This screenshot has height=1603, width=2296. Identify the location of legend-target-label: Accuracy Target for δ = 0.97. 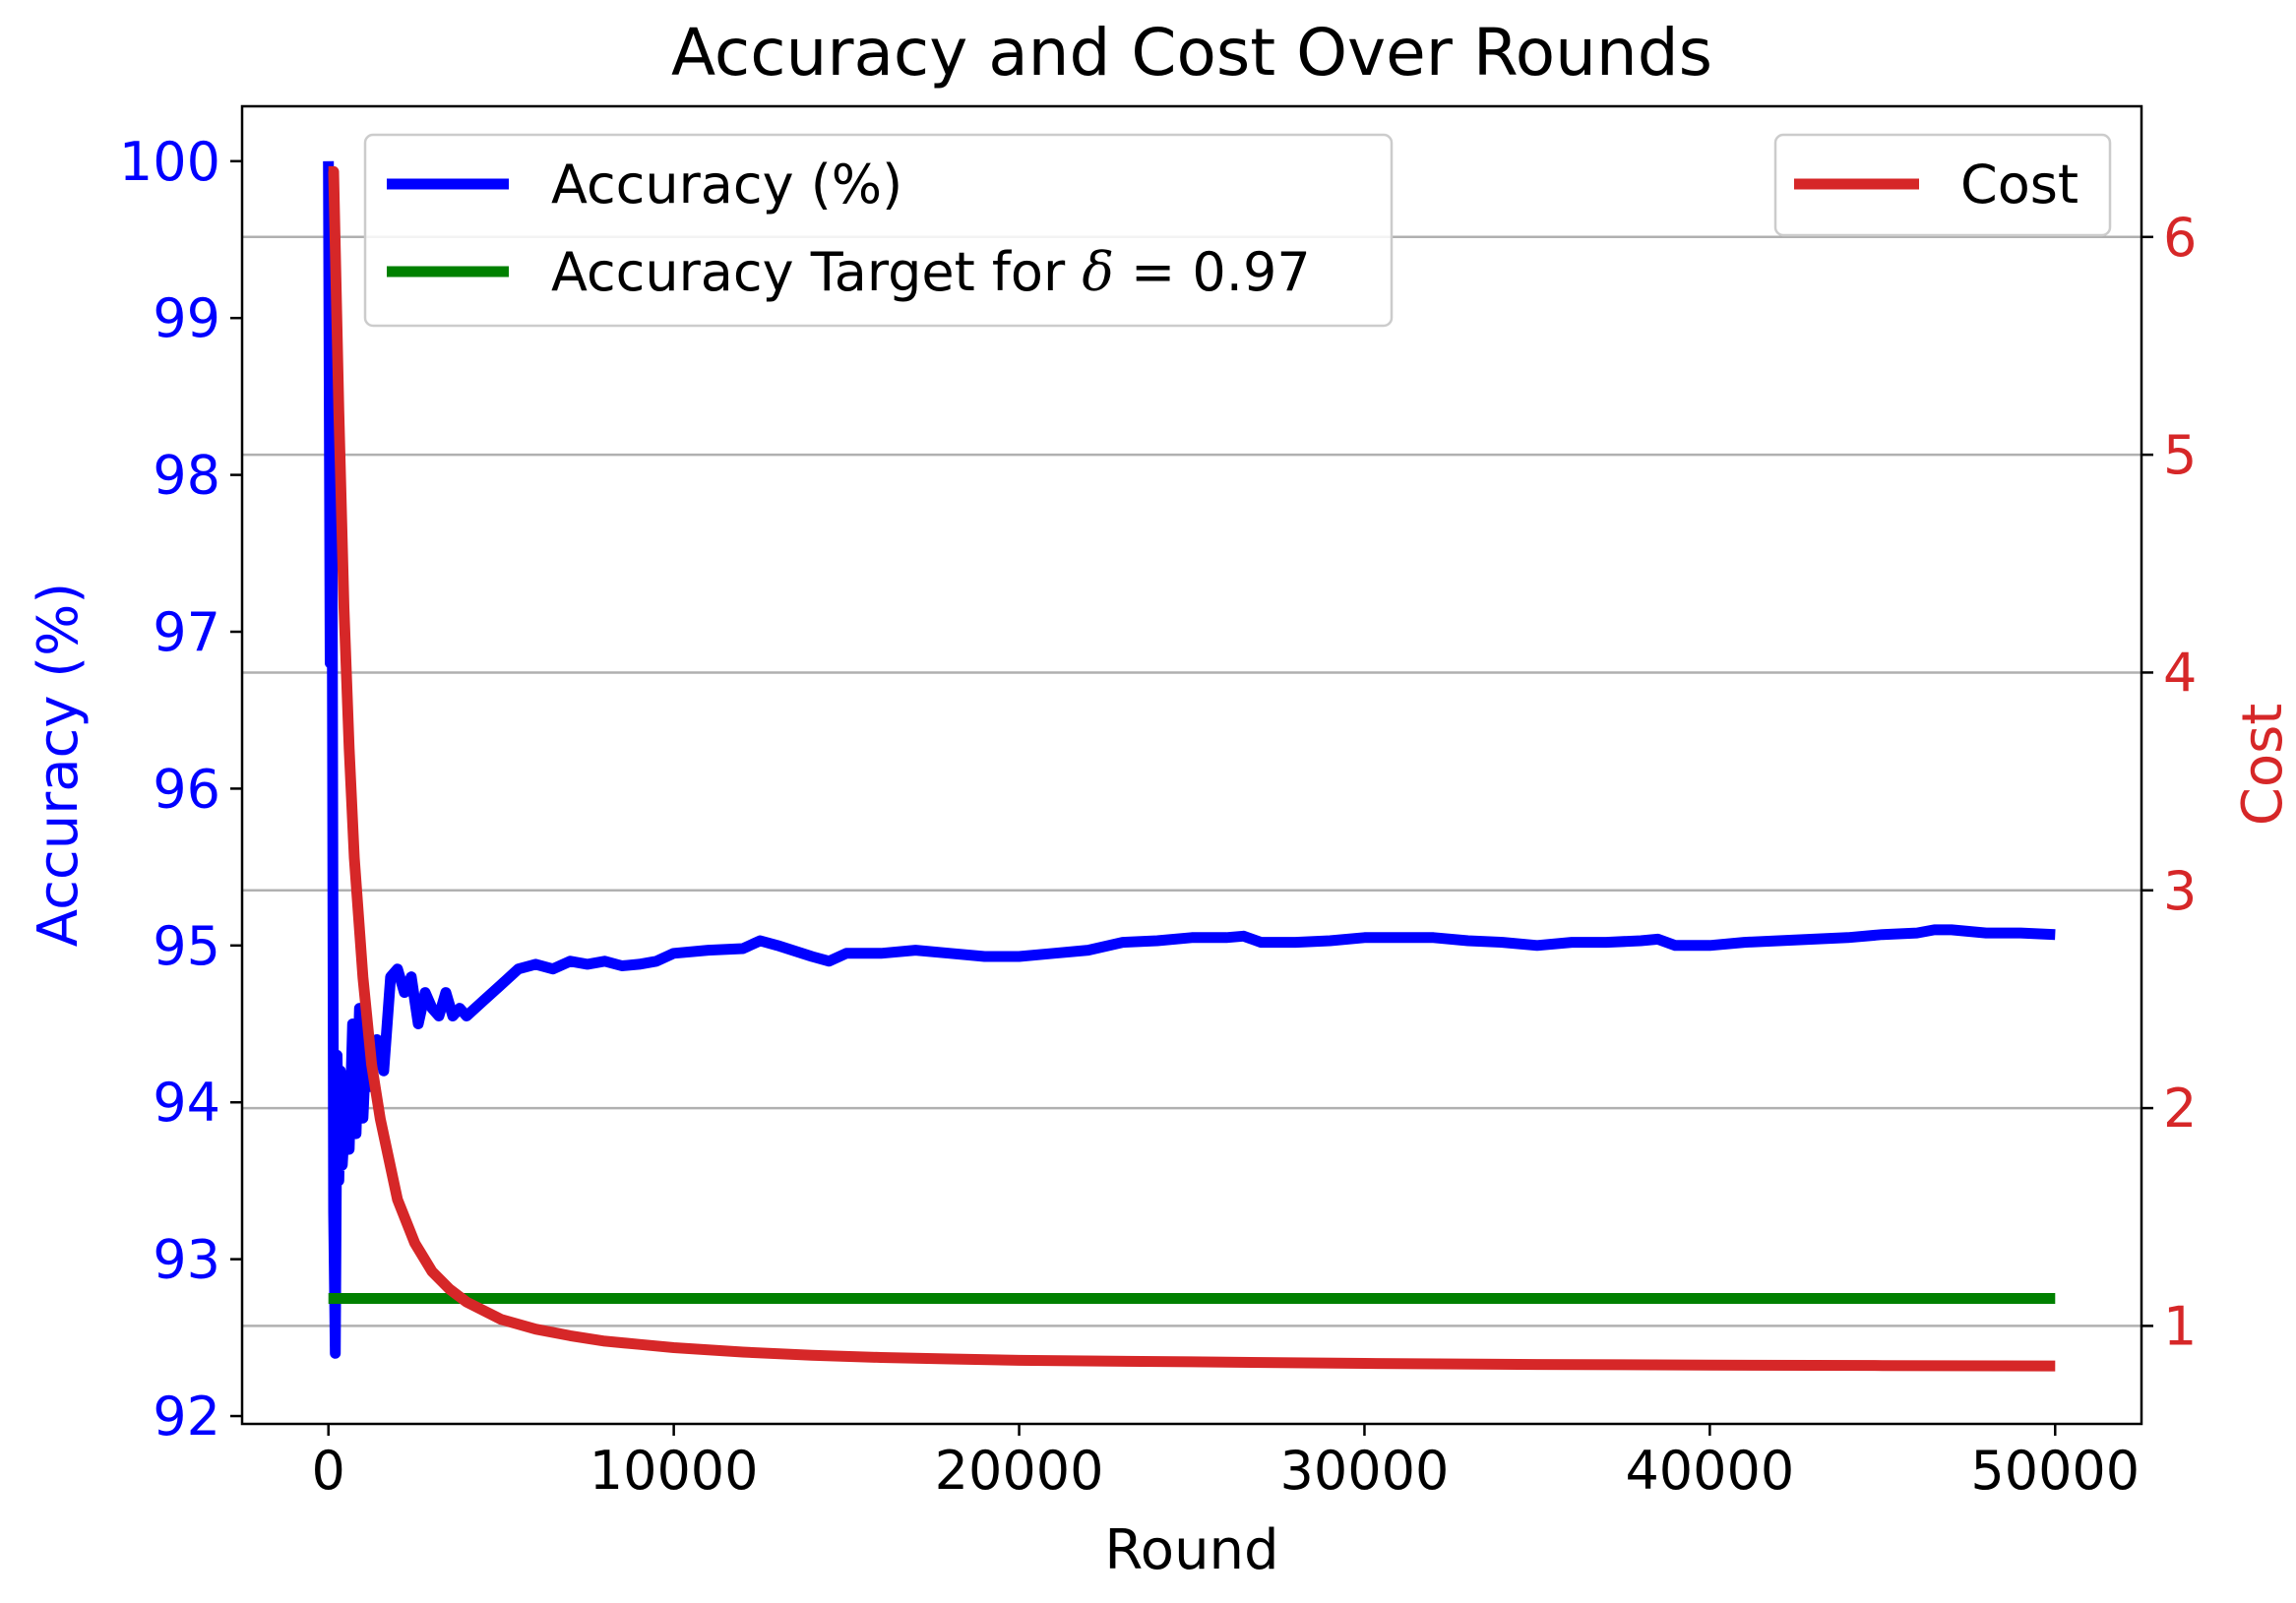
(931, 272).